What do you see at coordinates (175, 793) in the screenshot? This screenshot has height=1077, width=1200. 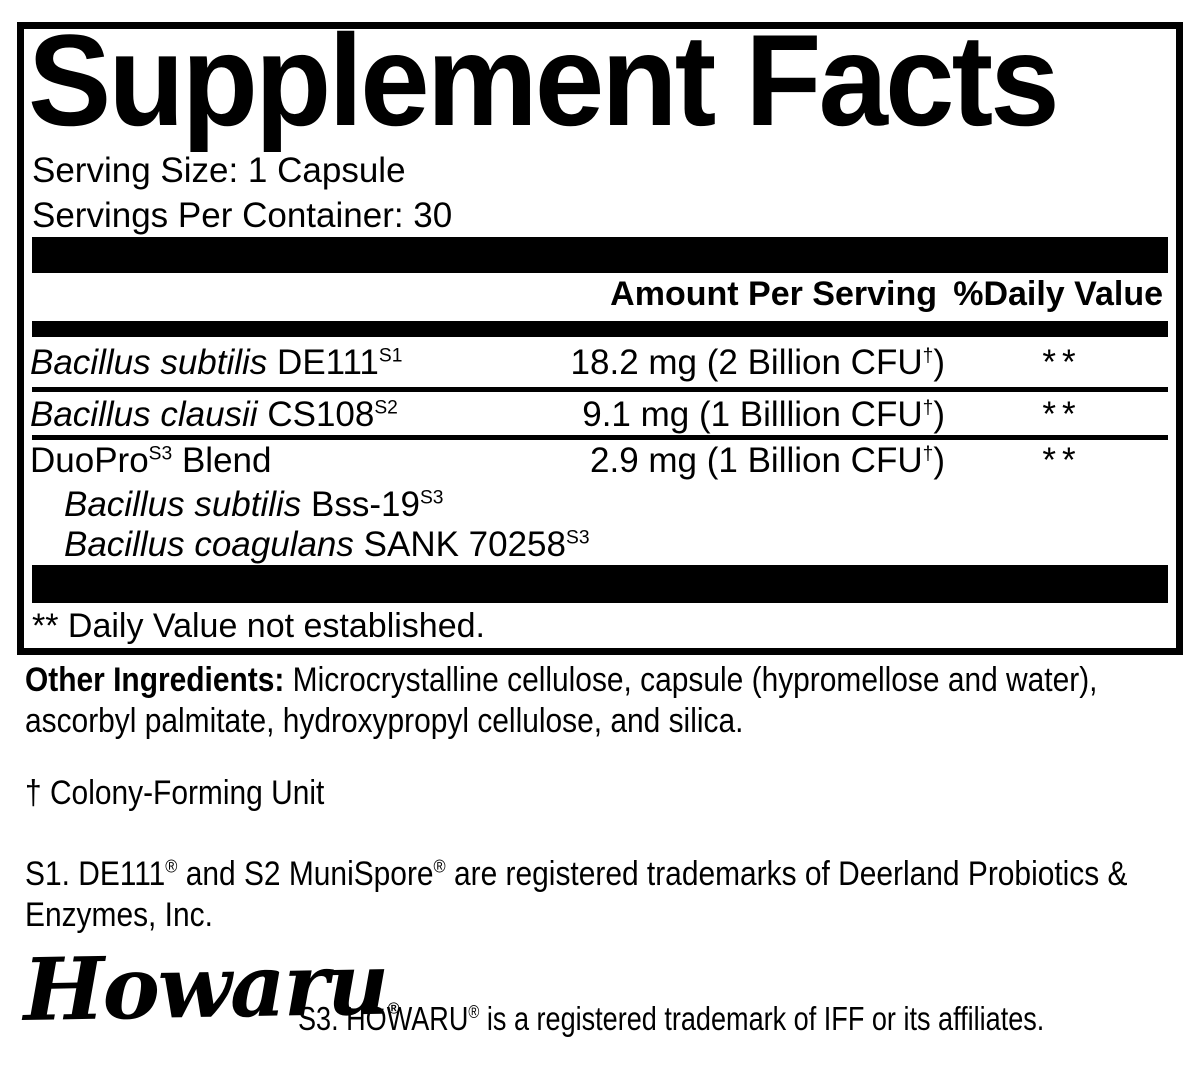 I see `cfu-footnote: † Colony-Forming Unit` at bounding box center [175, 793].